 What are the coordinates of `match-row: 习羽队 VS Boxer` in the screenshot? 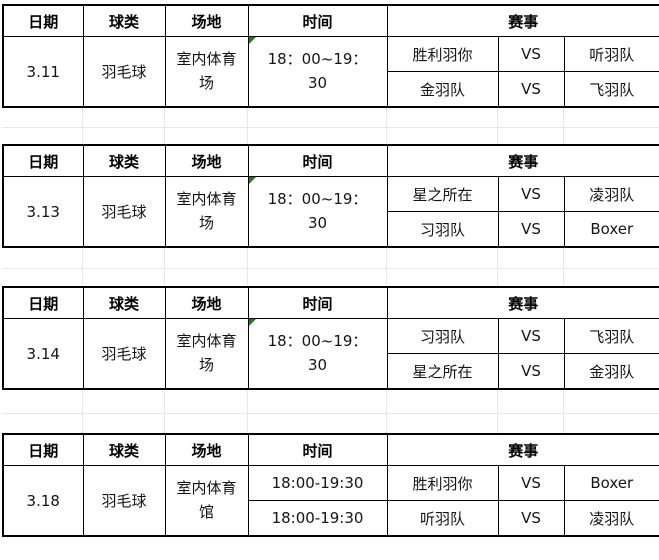 It's located at (331, 229).